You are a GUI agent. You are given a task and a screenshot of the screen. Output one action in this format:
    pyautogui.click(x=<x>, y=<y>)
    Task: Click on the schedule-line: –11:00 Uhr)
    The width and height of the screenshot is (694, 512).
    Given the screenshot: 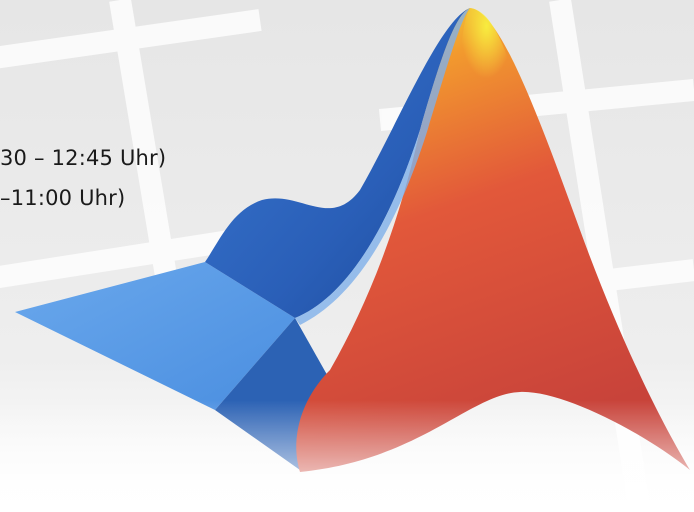 What is the action you would take?
    pyautogui.click(x=63, y=198)
    